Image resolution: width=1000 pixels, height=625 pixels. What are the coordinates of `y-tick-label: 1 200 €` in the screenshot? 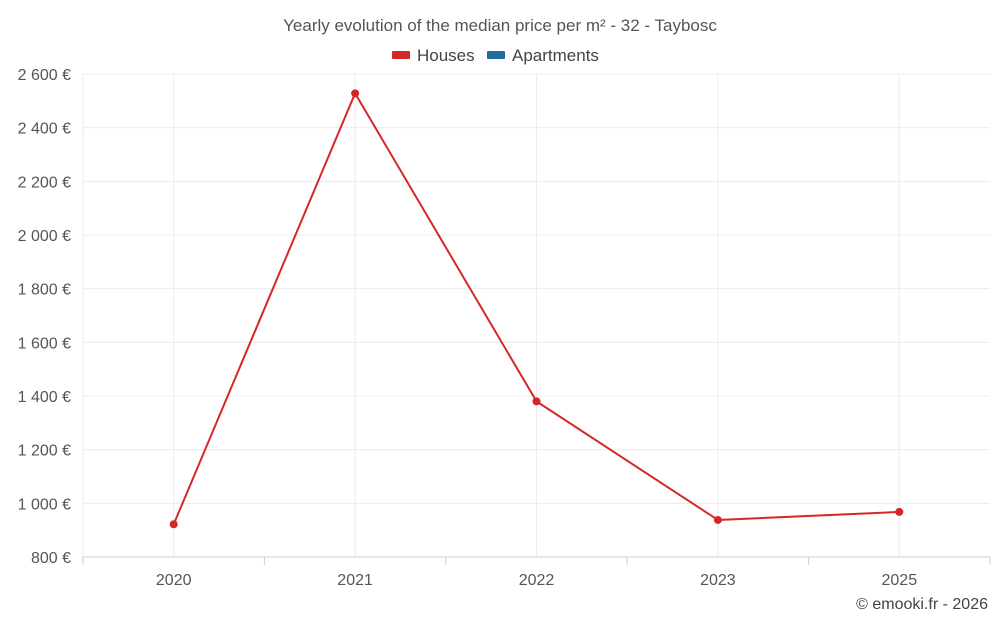 It's located at (44, 451).